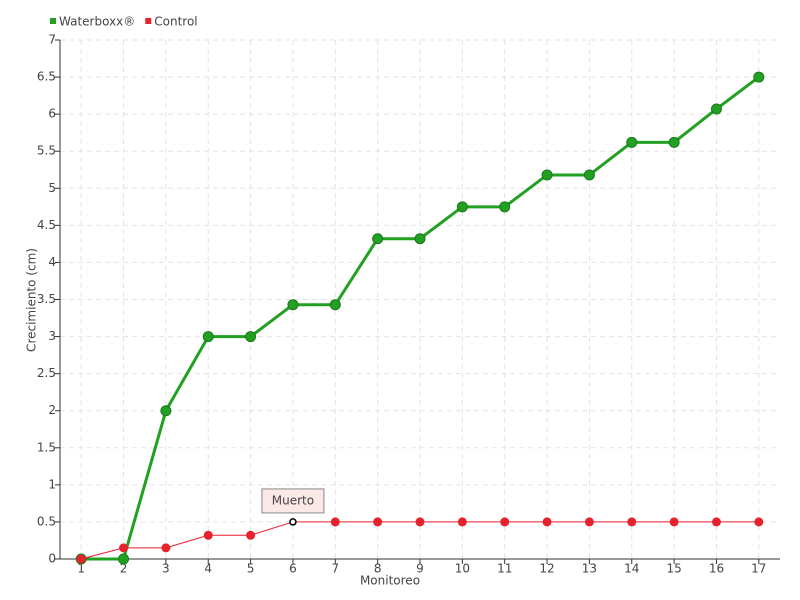  Describe the element at coordinates (420, 569) in the screenshot. I see `x-tick-label: 9` at that location.